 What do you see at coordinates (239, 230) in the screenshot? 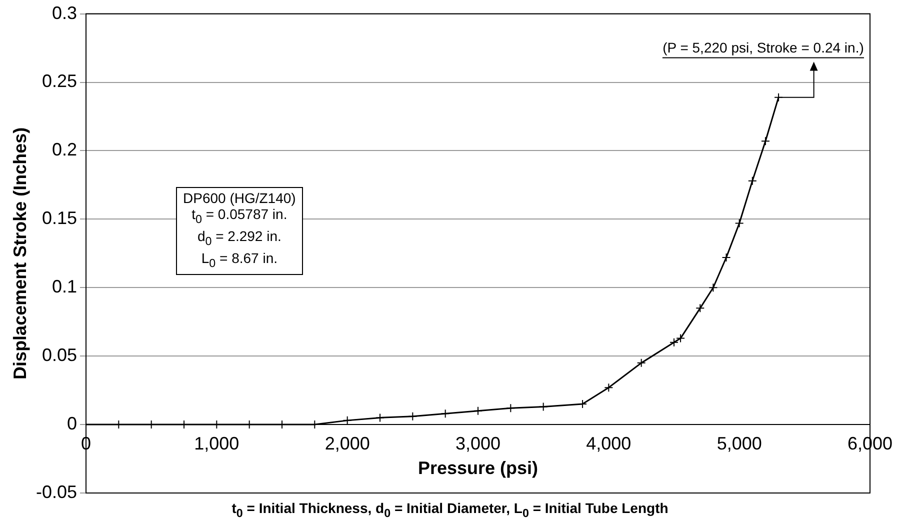
I see `text: DP600 (HG/Z140) t$_{0}$ = 0.05787 in. d$_{0}$ = 2.292 in. L$_{0}$ = 8.67 in.` at bounding box center [239, 230].